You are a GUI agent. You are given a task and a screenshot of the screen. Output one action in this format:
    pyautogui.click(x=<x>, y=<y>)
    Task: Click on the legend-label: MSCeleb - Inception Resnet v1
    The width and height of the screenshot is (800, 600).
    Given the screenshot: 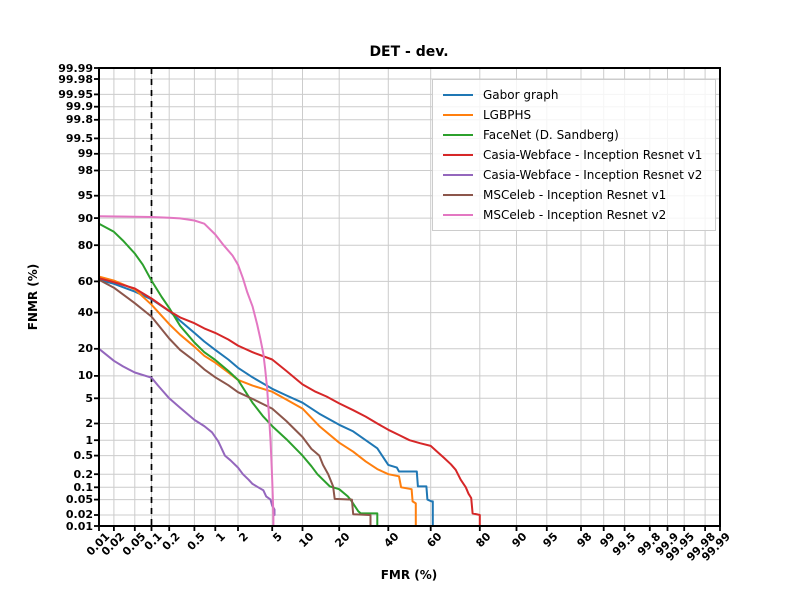 What is the action you would take?
    pyautogui.click(x=575, y=195)
    